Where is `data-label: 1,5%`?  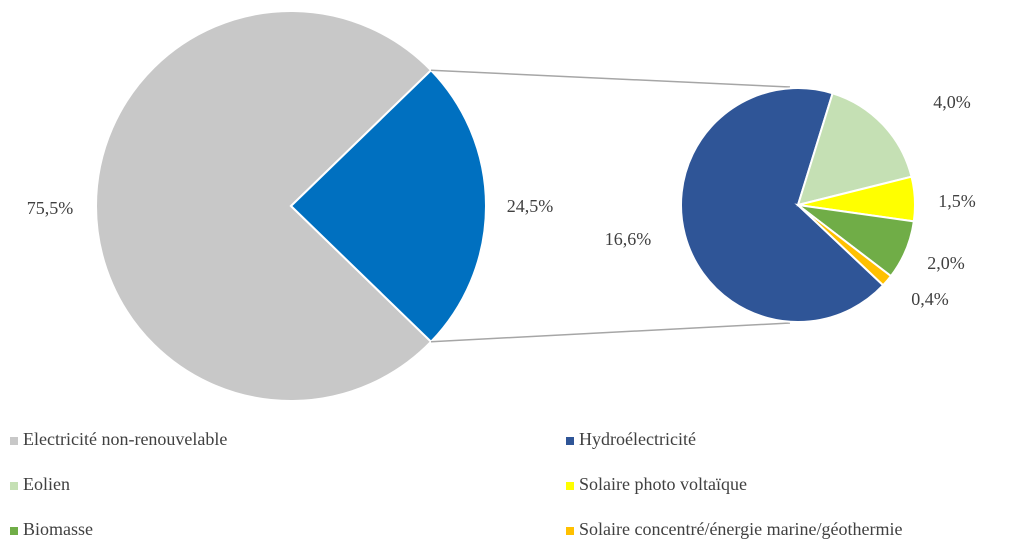
data-label: 1,5% is located at coordinates (957, 201).